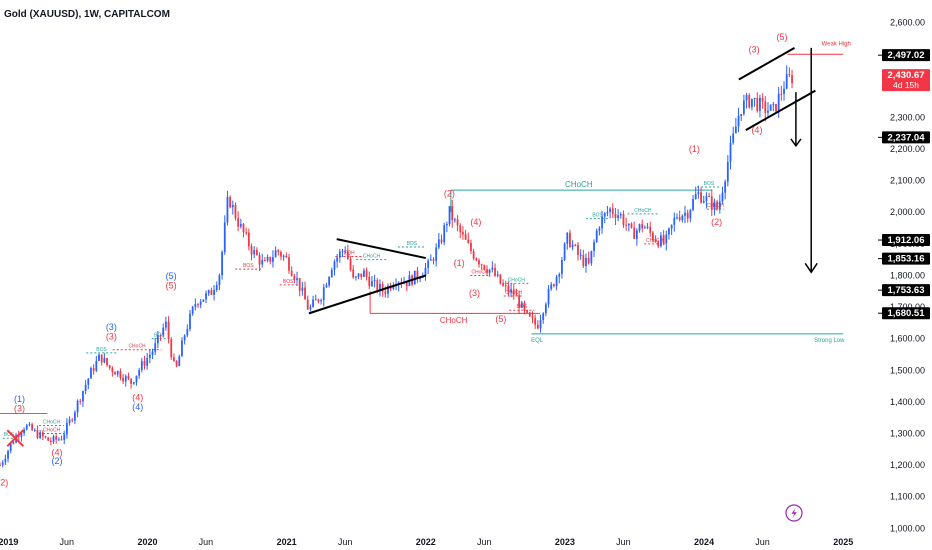 The width and height of the screenshot is (932, 550). I want to click on x-tick-label: Jun, so click(623, 542).